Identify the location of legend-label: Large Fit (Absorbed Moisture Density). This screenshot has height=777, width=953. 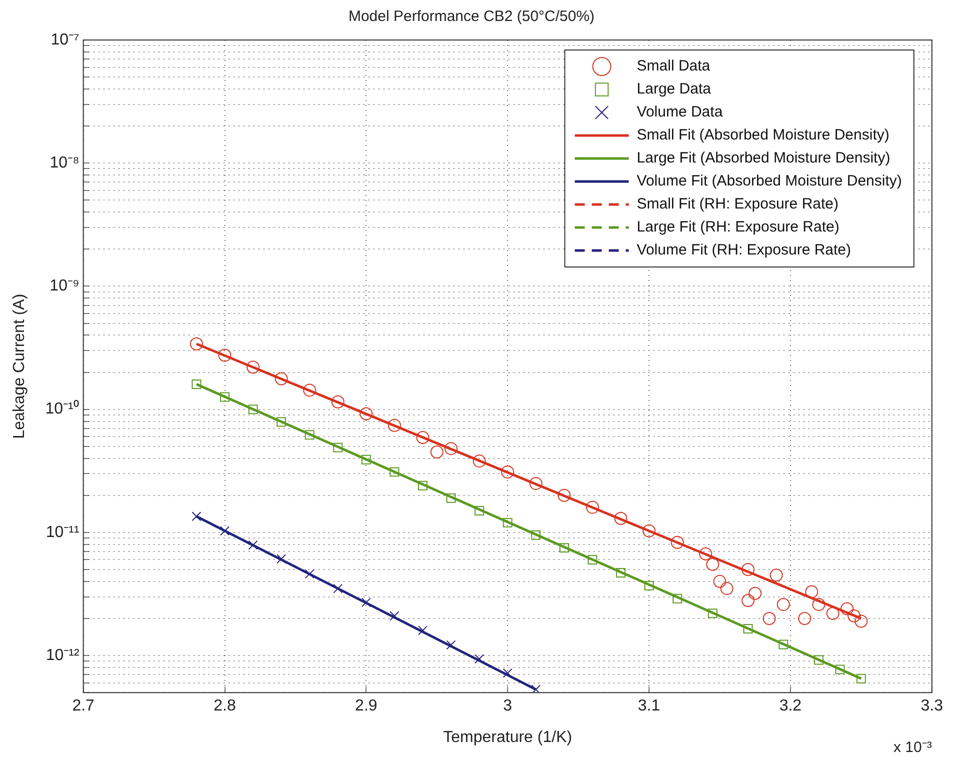
(763, 158).